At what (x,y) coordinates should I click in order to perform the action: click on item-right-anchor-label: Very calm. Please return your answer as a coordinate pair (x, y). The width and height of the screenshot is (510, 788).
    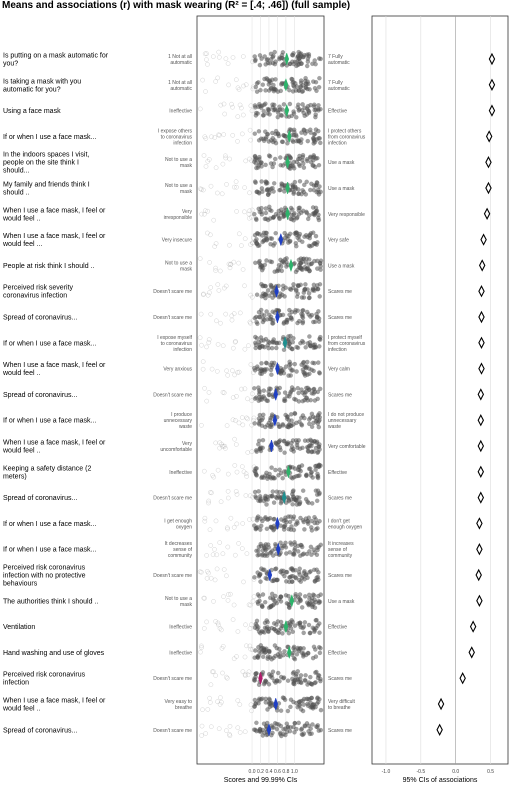
    Looking at the image, I should click on (339, 370).